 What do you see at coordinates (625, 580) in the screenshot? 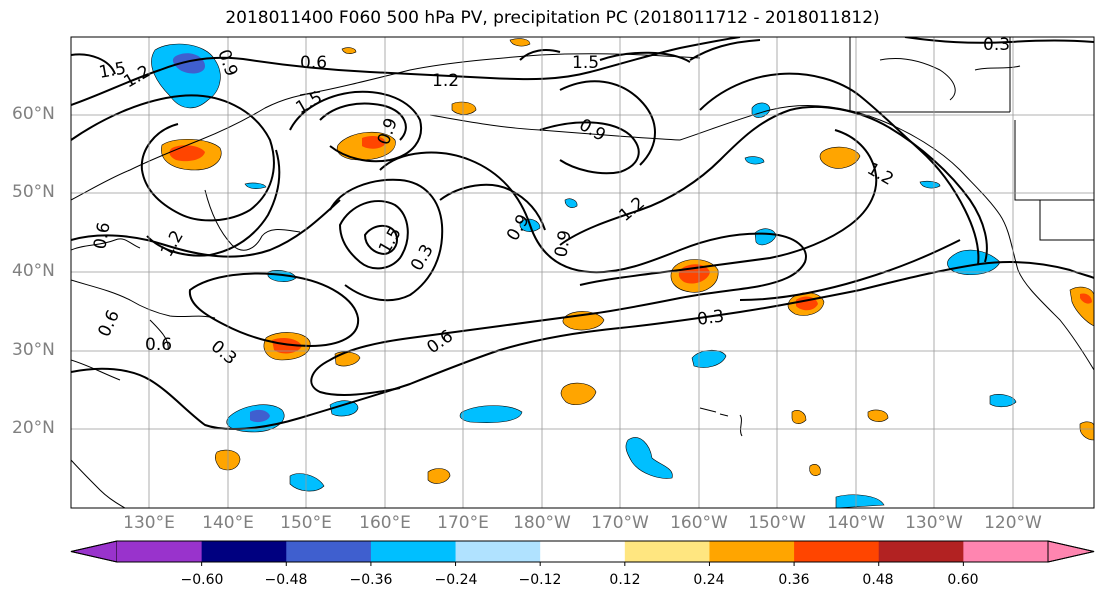
I see `colorbar-label: 0.12` at bounding box center [625, 580].